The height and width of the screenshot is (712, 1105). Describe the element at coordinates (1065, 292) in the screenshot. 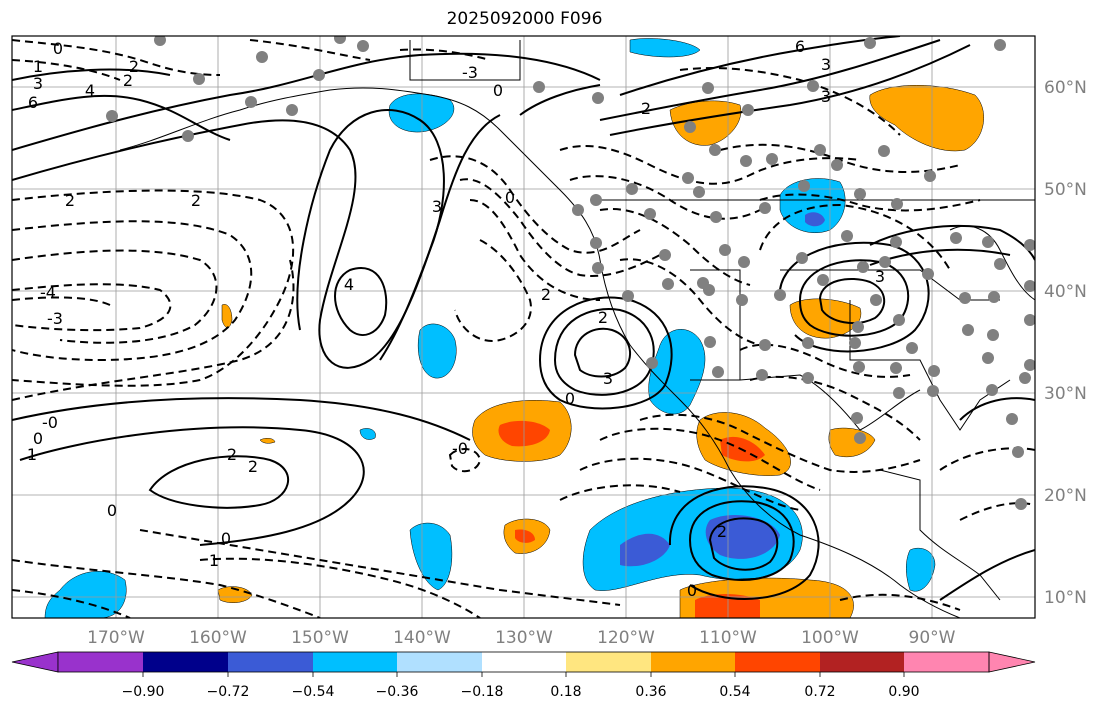

I see `lat-label: 40°N` at that location.